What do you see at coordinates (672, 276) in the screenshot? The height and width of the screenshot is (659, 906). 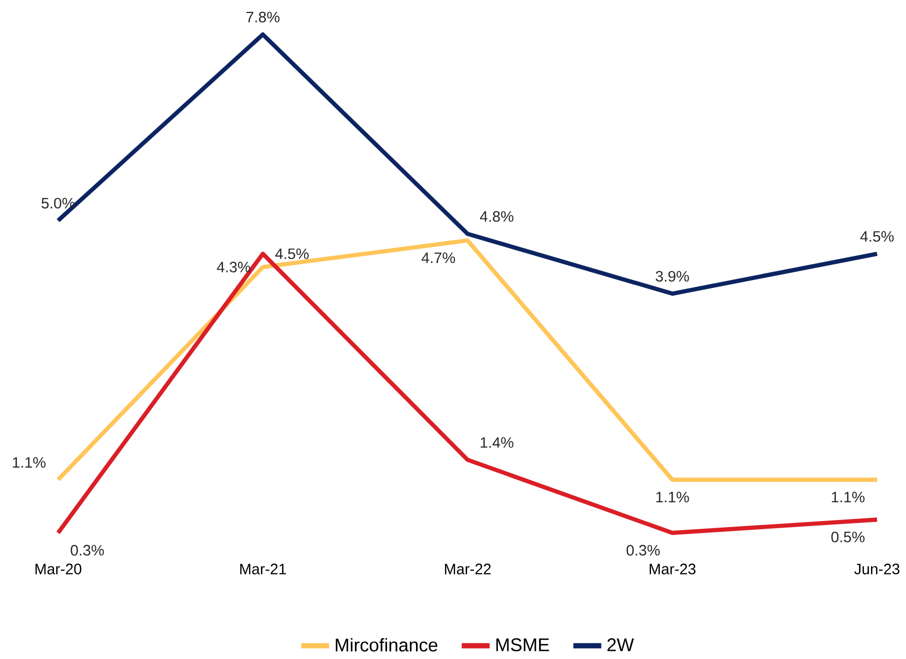 I see `data-label: 3.9%` at bounding box center [672, 276].